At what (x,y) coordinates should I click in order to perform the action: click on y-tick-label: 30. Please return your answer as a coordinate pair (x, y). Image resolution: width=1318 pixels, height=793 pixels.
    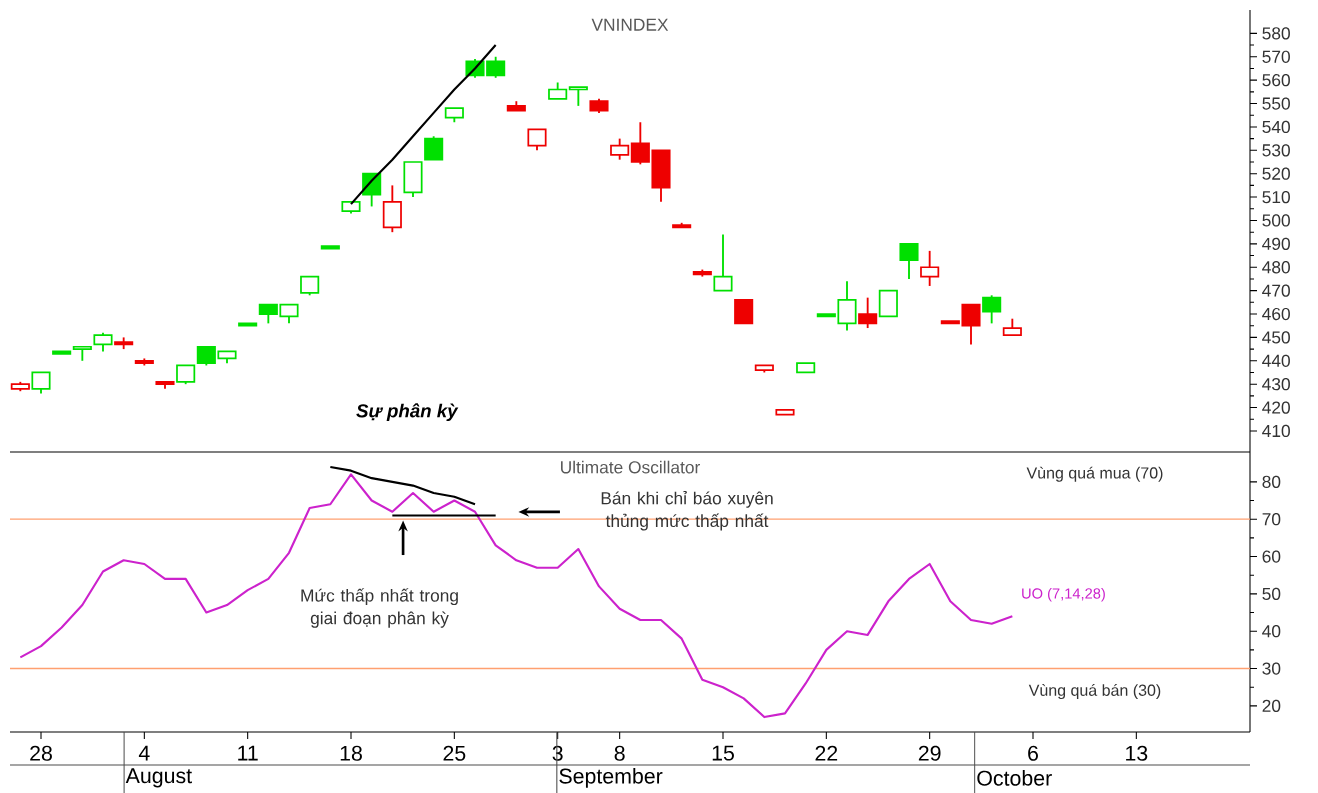
    Looking at the image, I should click on (1271, 668).